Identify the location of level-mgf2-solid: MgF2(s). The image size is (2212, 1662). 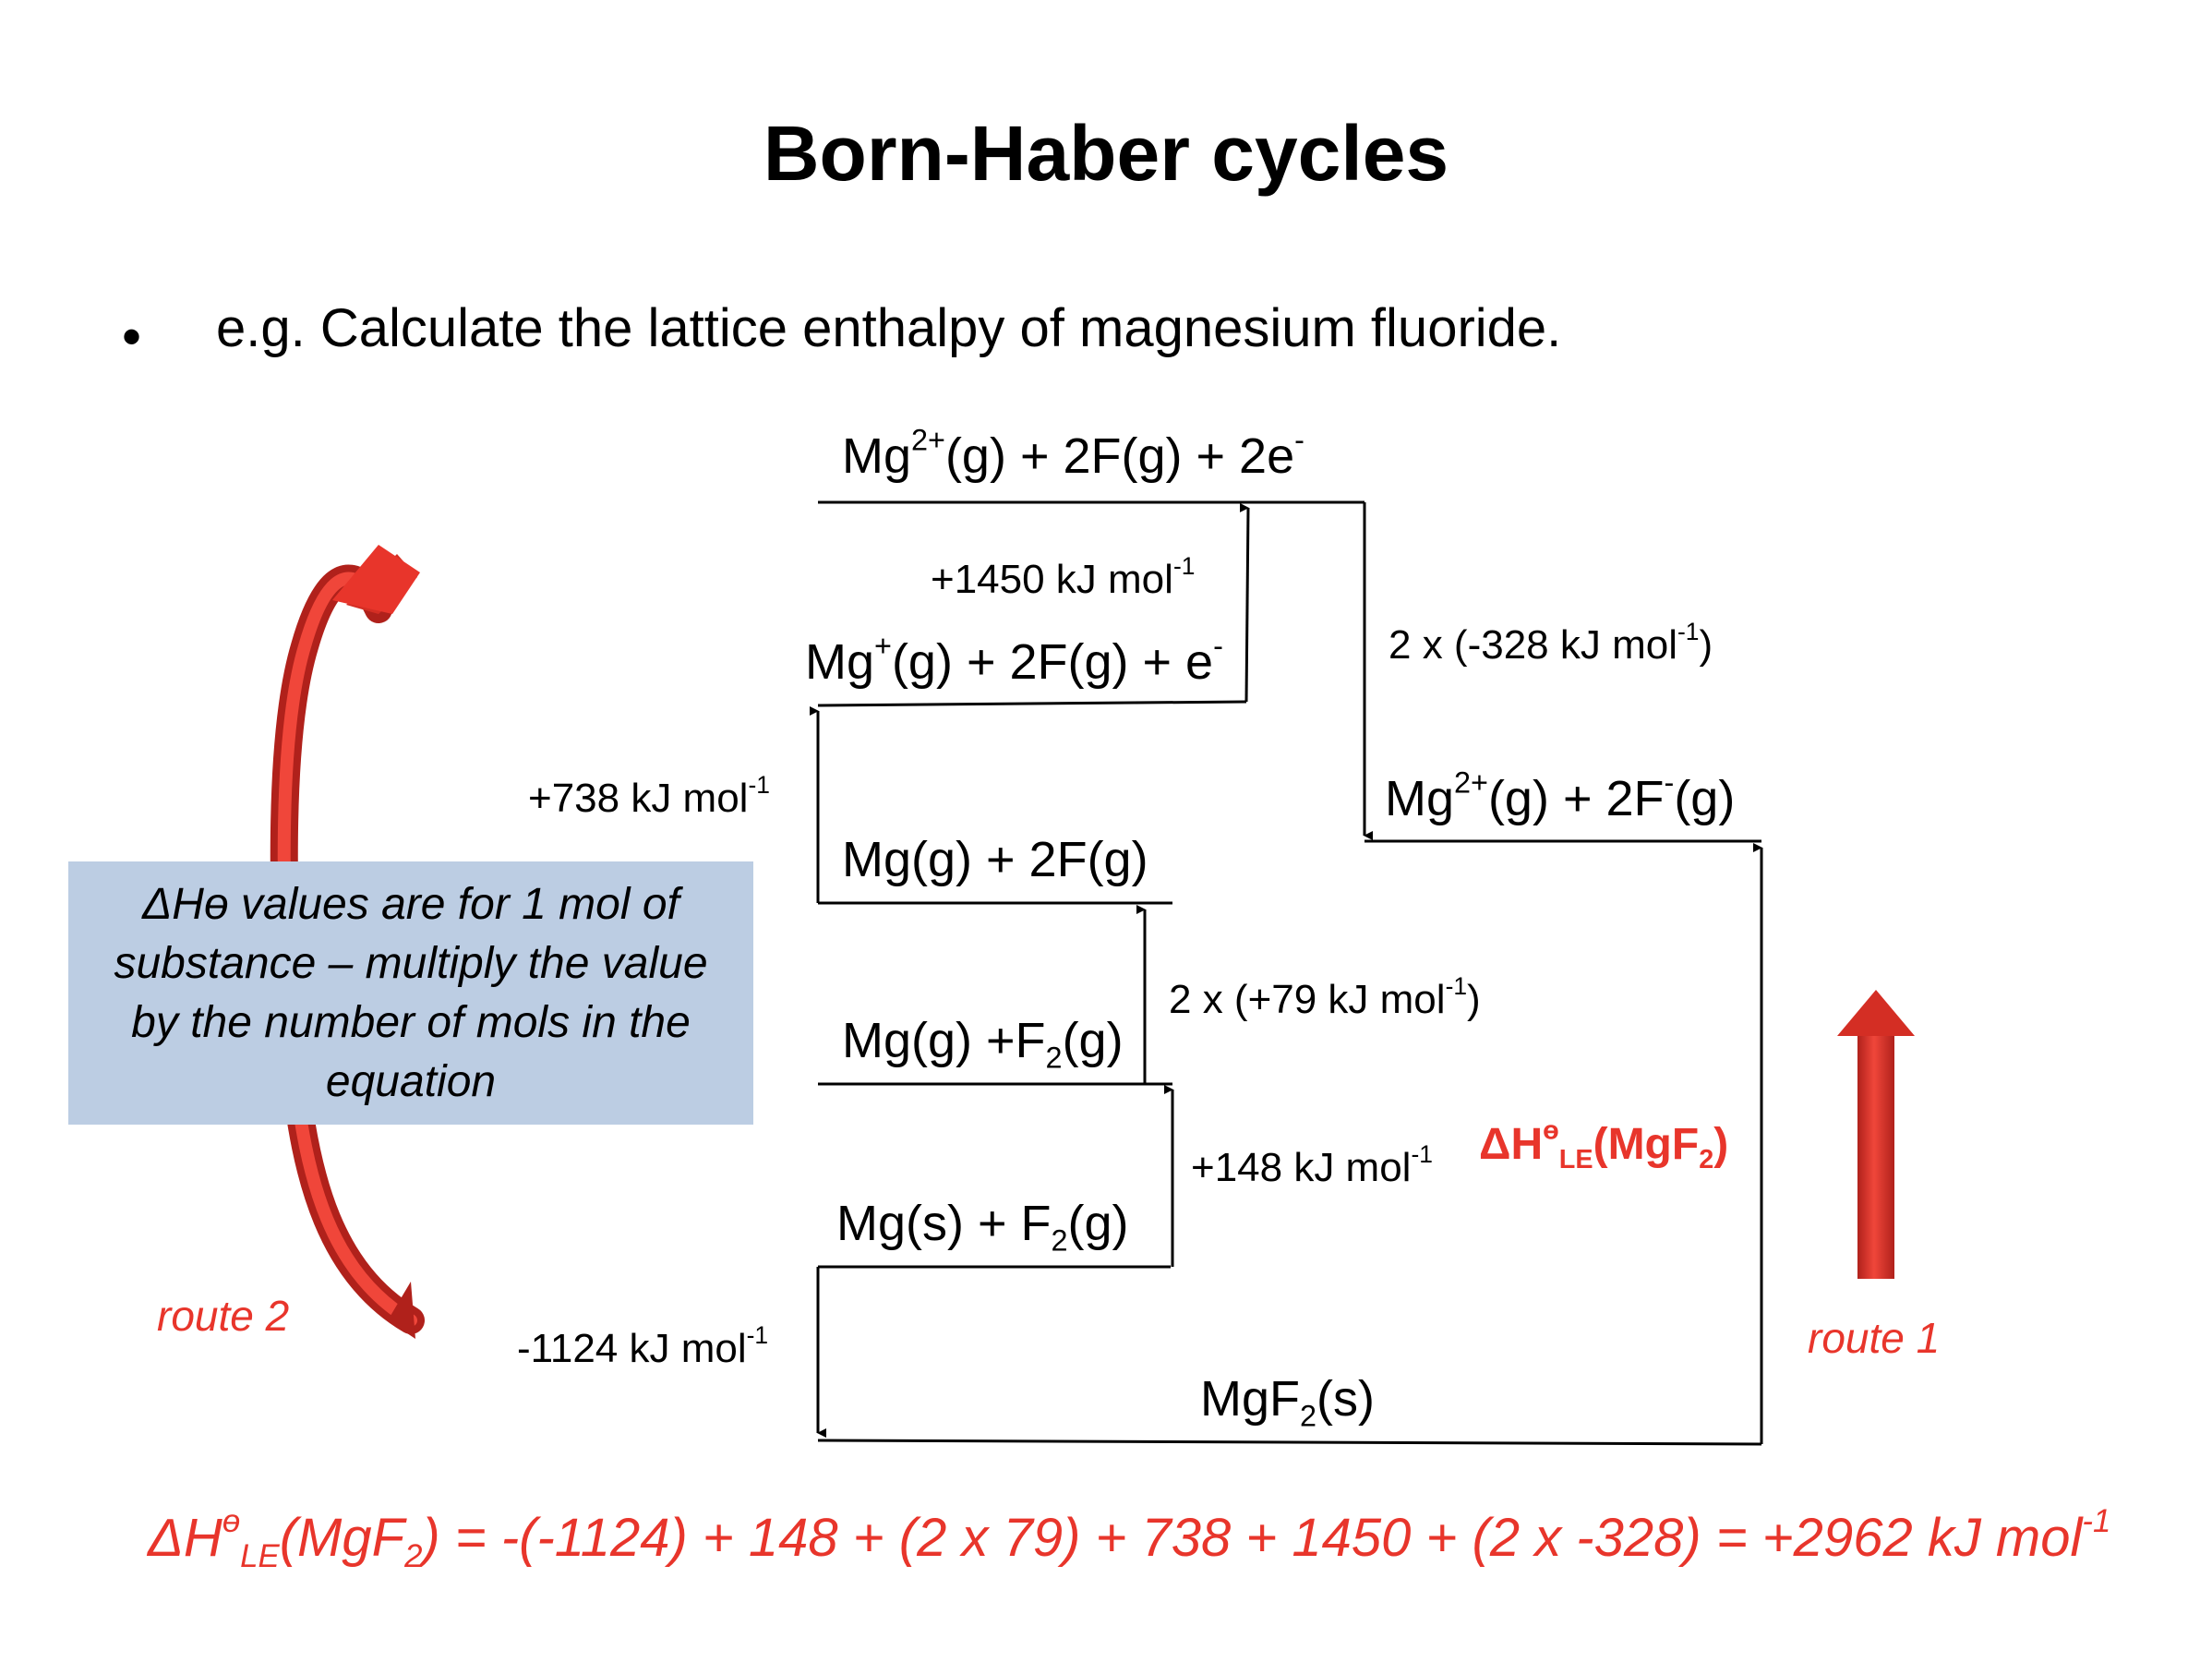
(1287, 1402).